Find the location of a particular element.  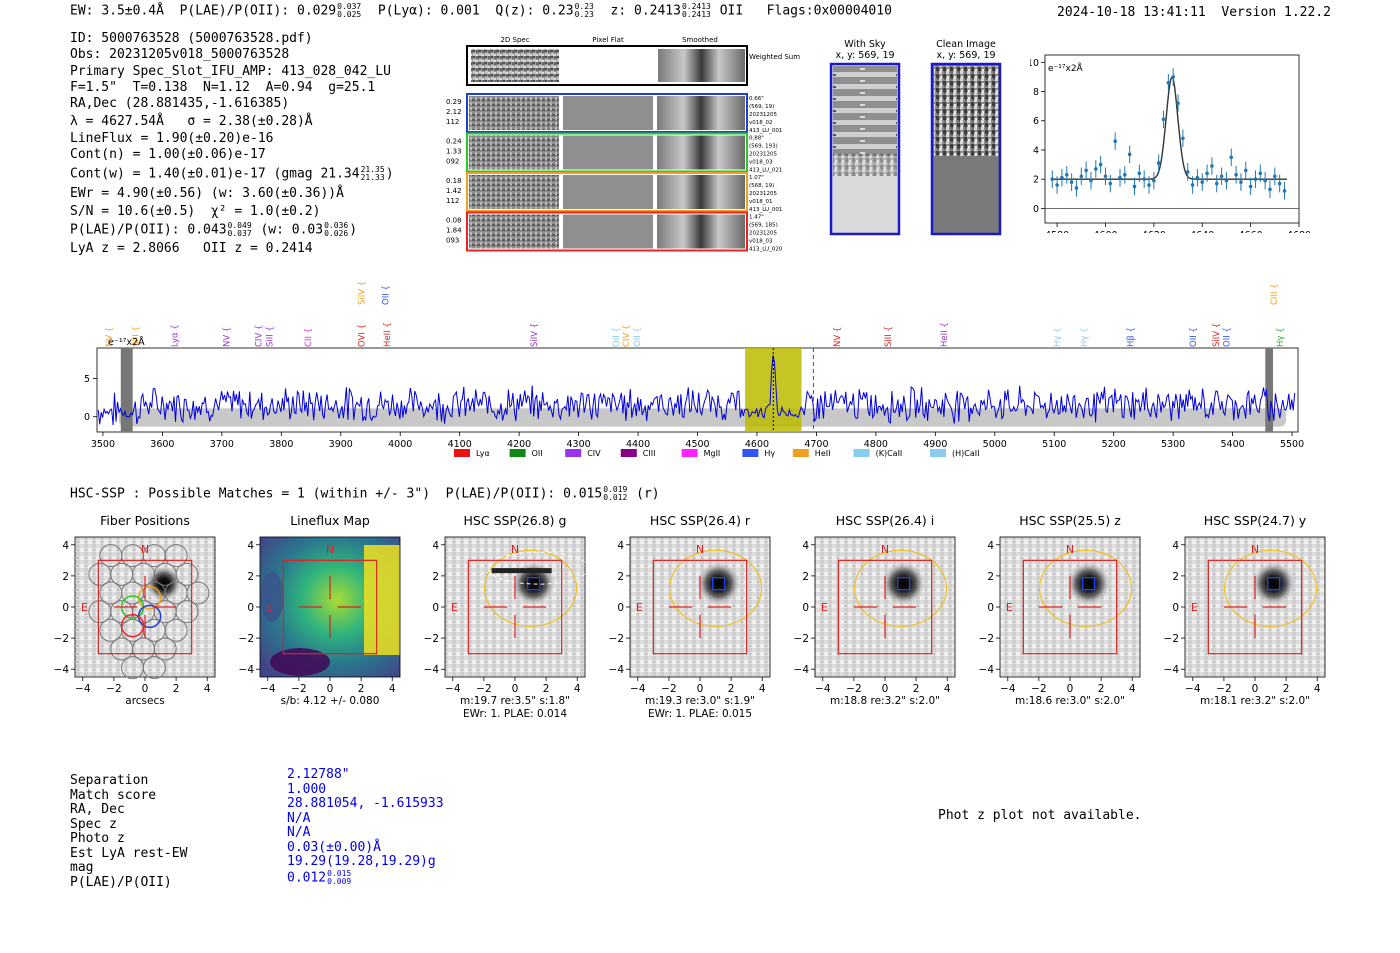

spectrum-line-label: SiIV { is located at coordinates (363, 293).